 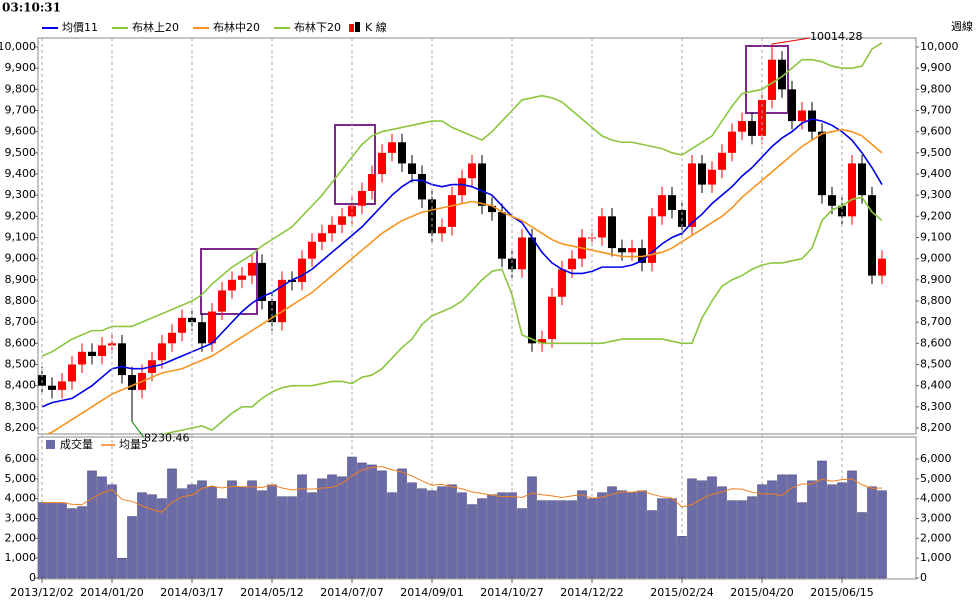 I want to click on legend-label: 布林下20, so click(x=317, y=27).